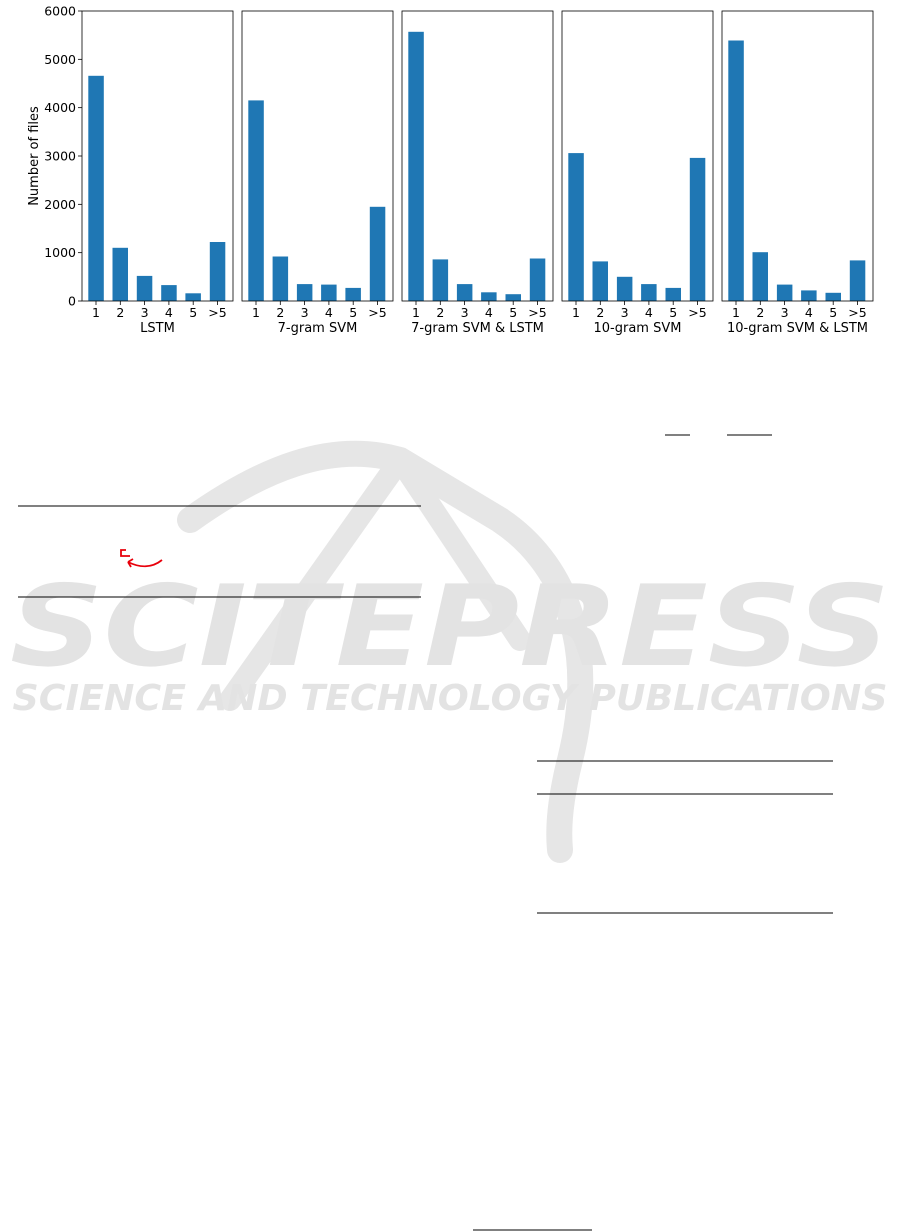 This screenshot has height=1232, width=901. I want to click on panel-5: 1 2 3 4 5 >510-gram SVM & LSTM, so click(797, 173).